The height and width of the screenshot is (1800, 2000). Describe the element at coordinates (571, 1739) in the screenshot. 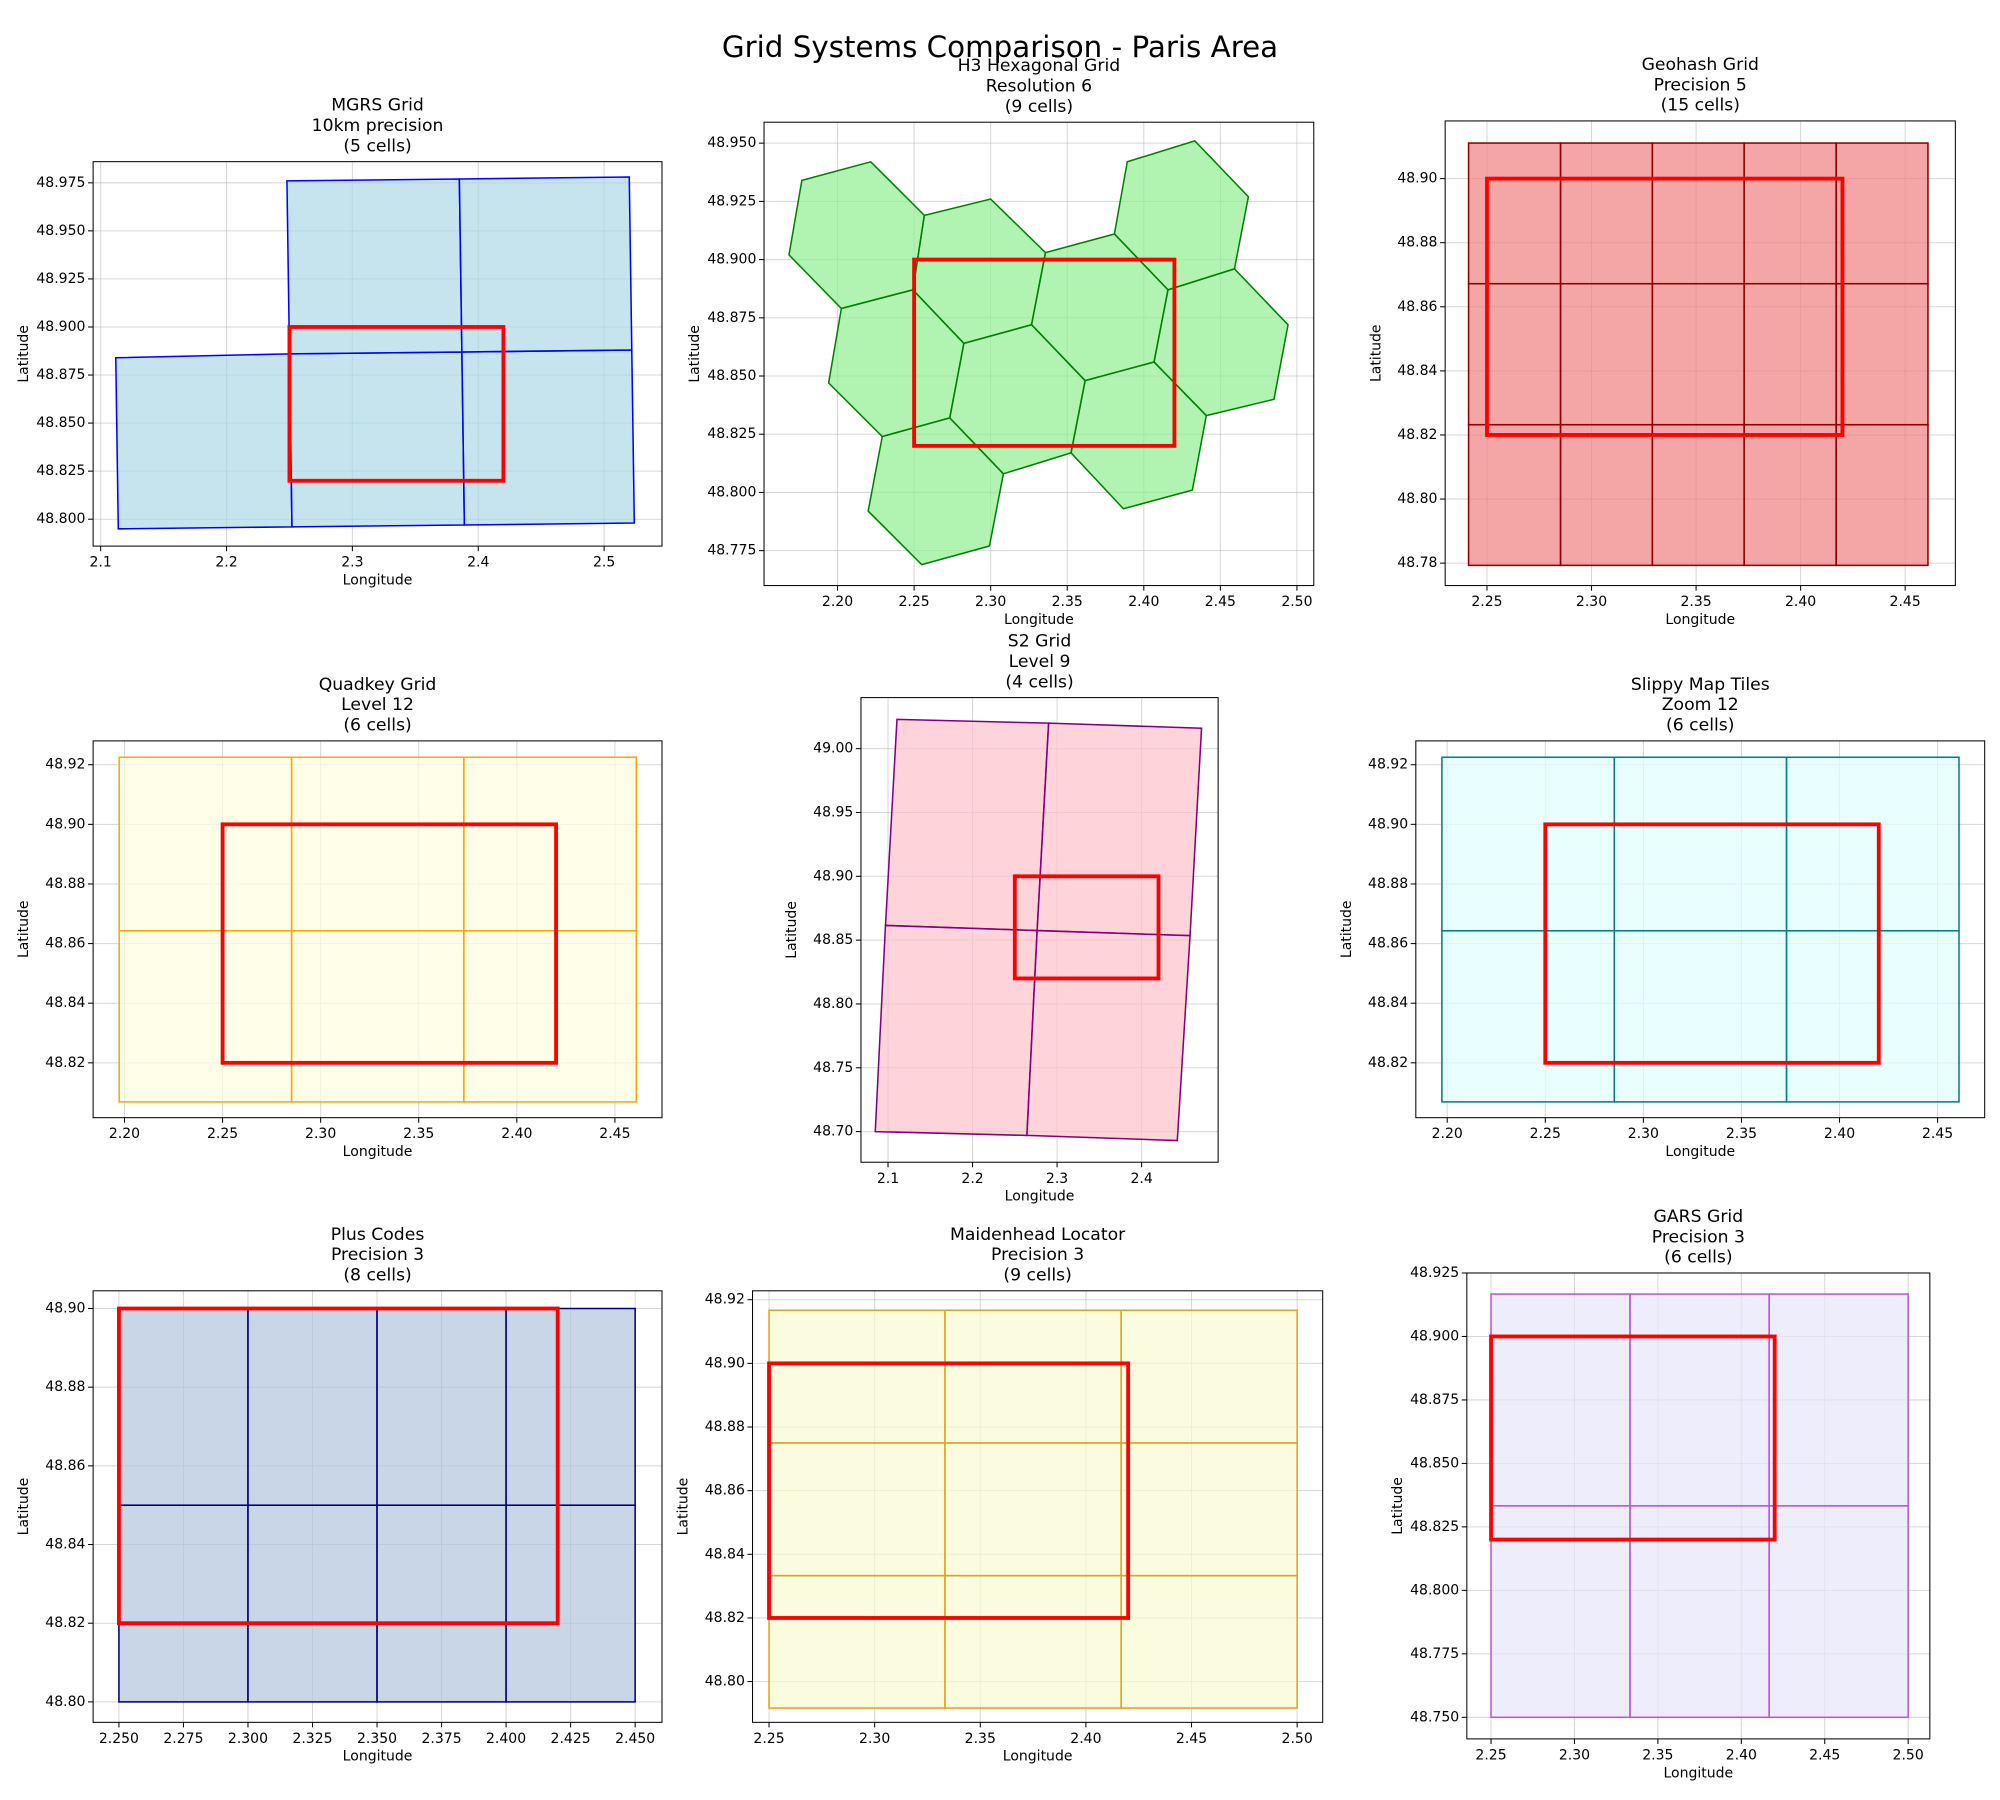

I see `x-tick-label: 2.425` at that location.